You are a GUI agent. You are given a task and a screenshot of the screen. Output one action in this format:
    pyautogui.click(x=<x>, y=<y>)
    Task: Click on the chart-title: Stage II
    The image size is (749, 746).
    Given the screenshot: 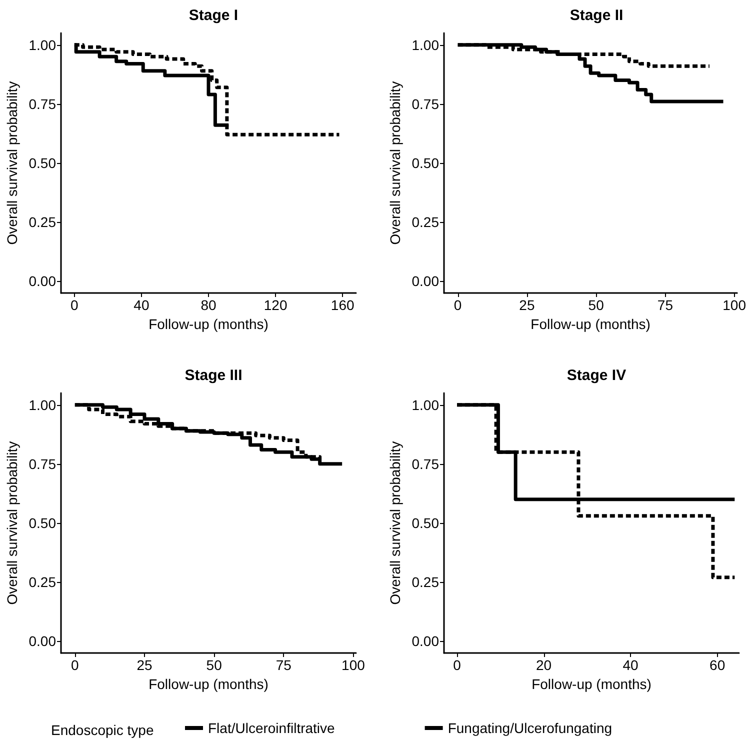 What is the action you would take?
    pyautogui.click(x=597, y=15)
    